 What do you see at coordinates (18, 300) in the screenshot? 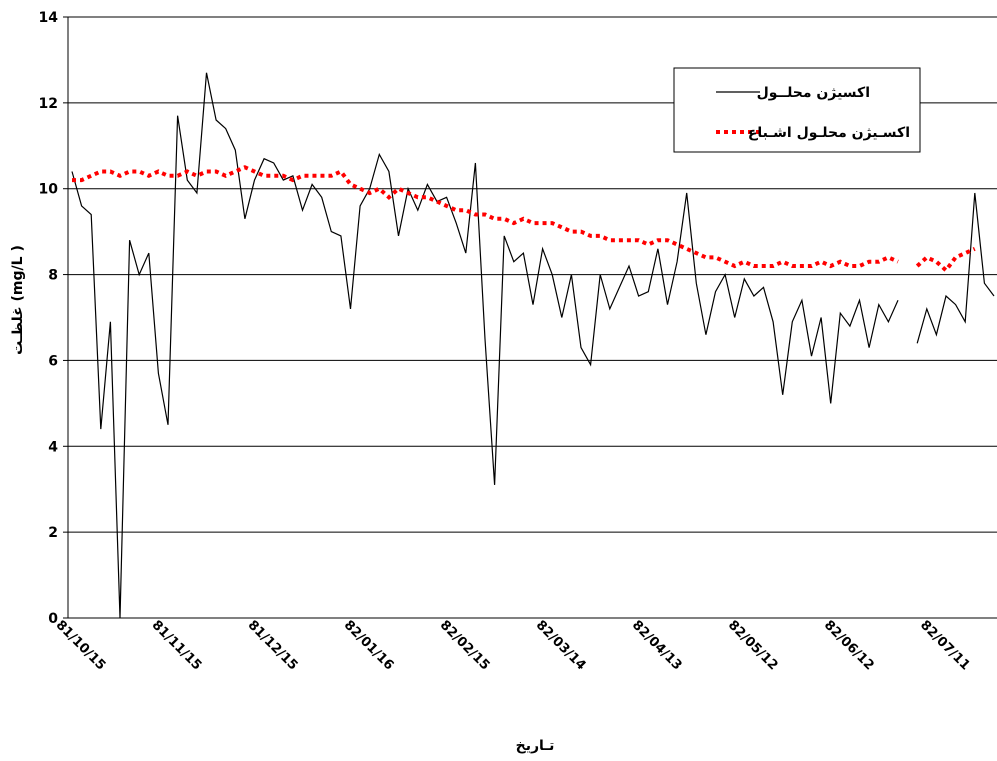
I see `y-axis-label: غلظـت (mg/L )` at bounding box center [18, 300].